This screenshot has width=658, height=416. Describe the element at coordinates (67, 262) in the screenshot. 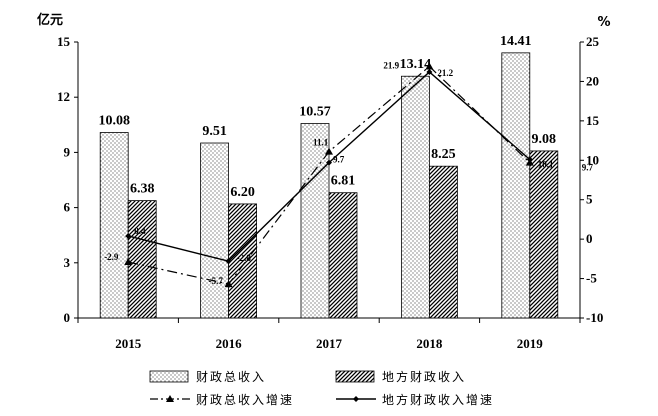

I see `left-tick-label: 3` at that location.